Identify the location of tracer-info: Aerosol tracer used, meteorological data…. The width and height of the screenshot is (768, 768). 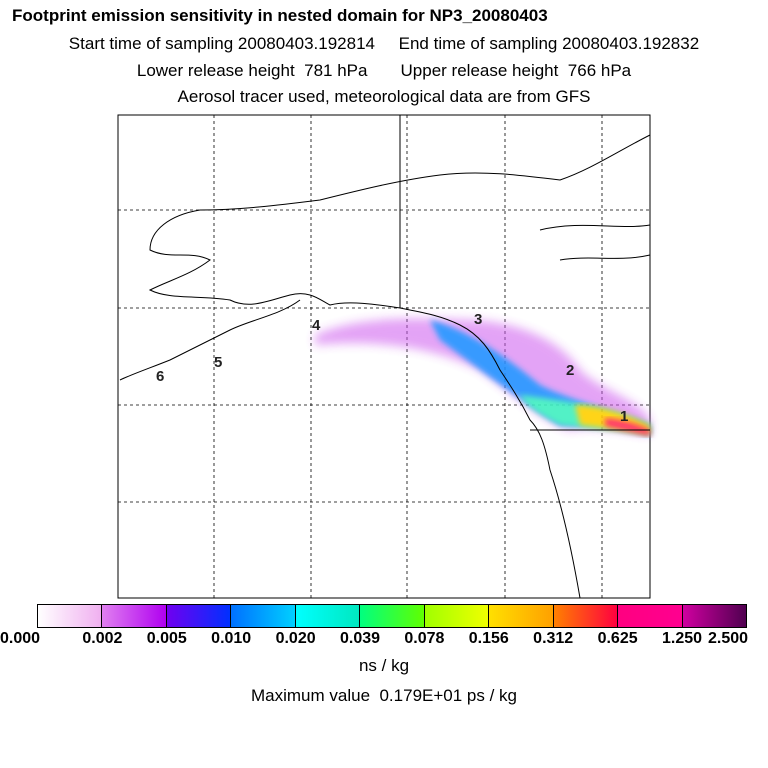
(384, 96).